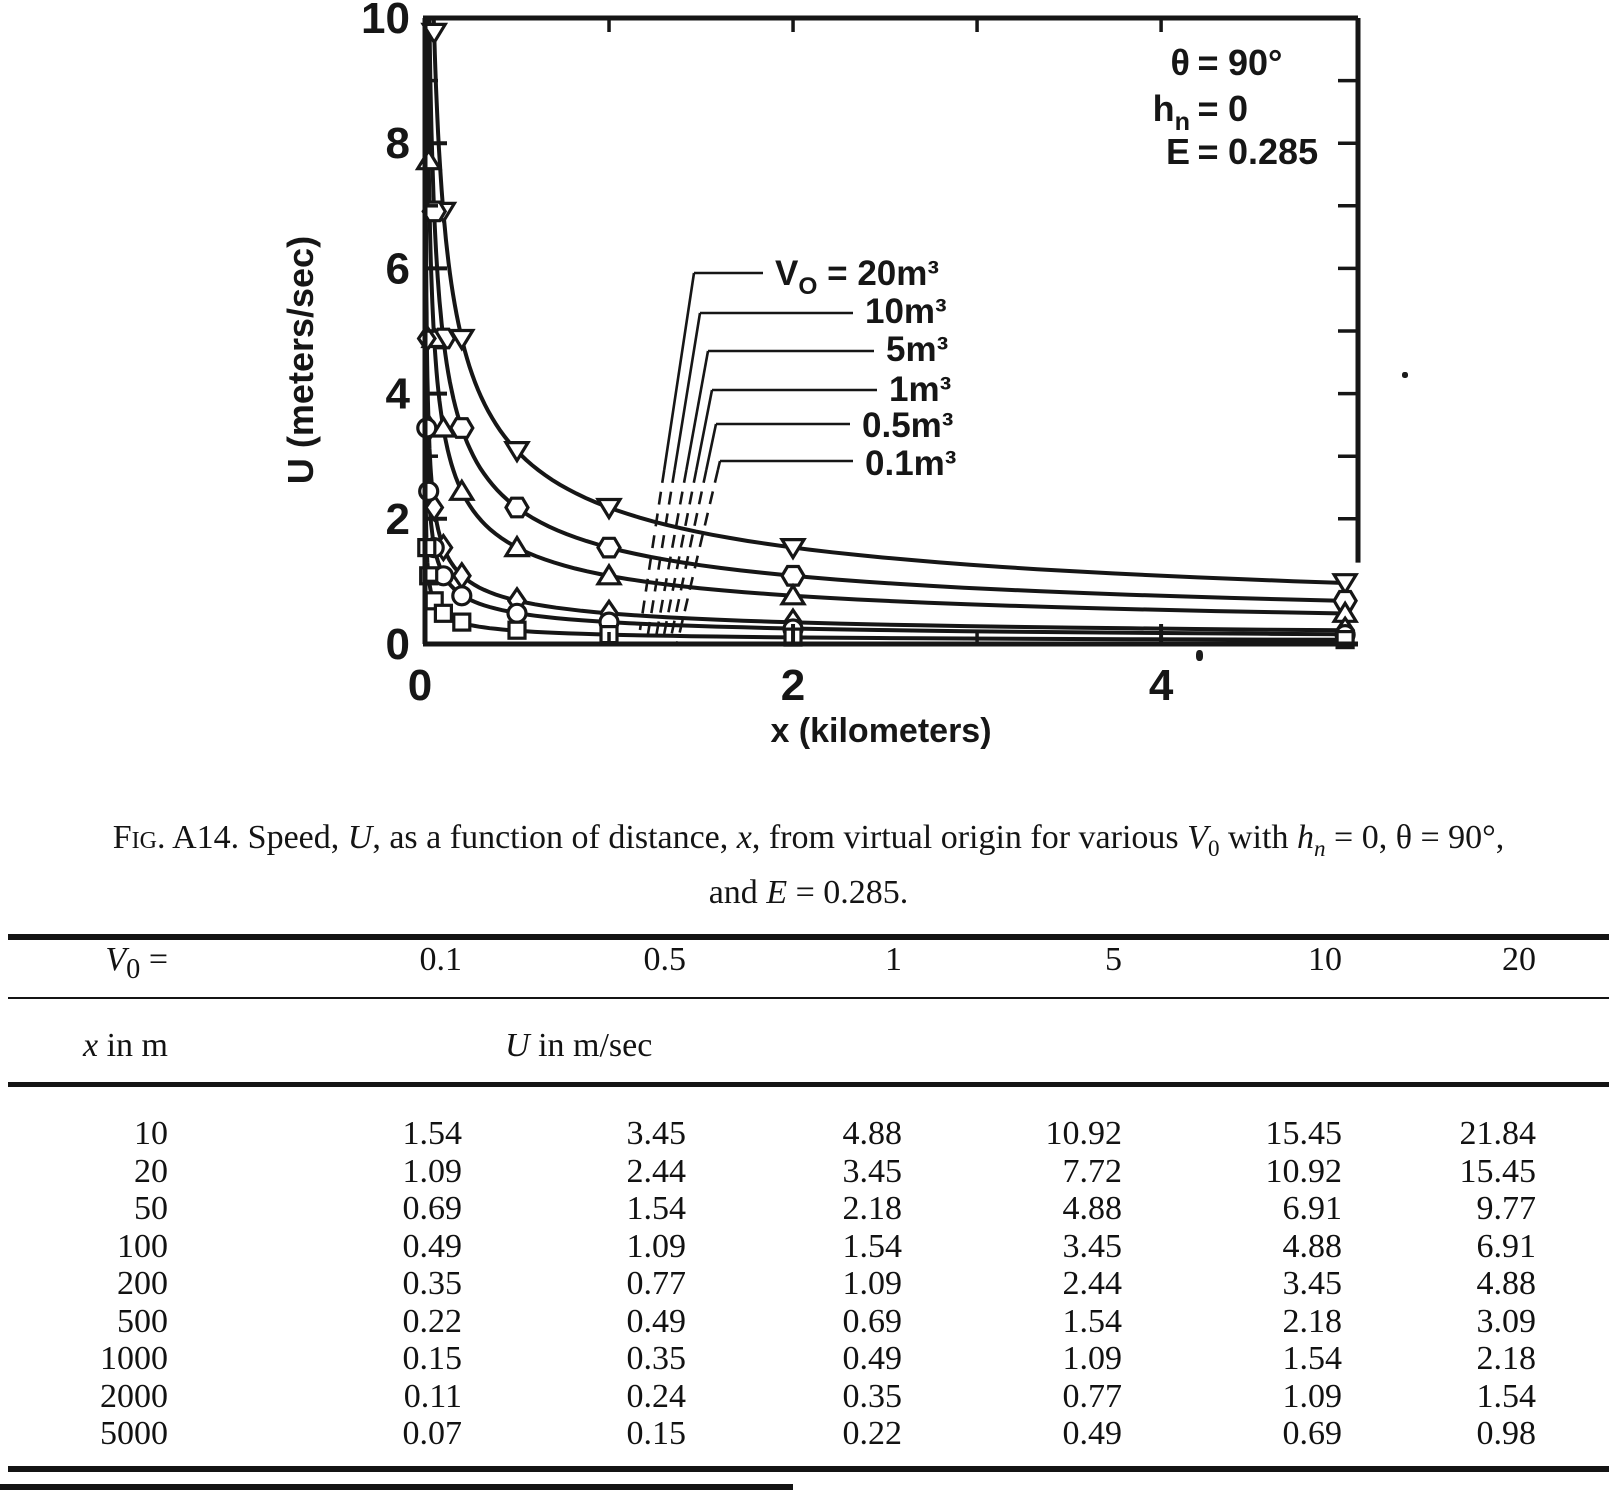 The image size is (1617, 1493). What do you see at coordinates (893, 959) in the screenshot?
I see `table-header-value: 1` at bounding box center [893, 959].